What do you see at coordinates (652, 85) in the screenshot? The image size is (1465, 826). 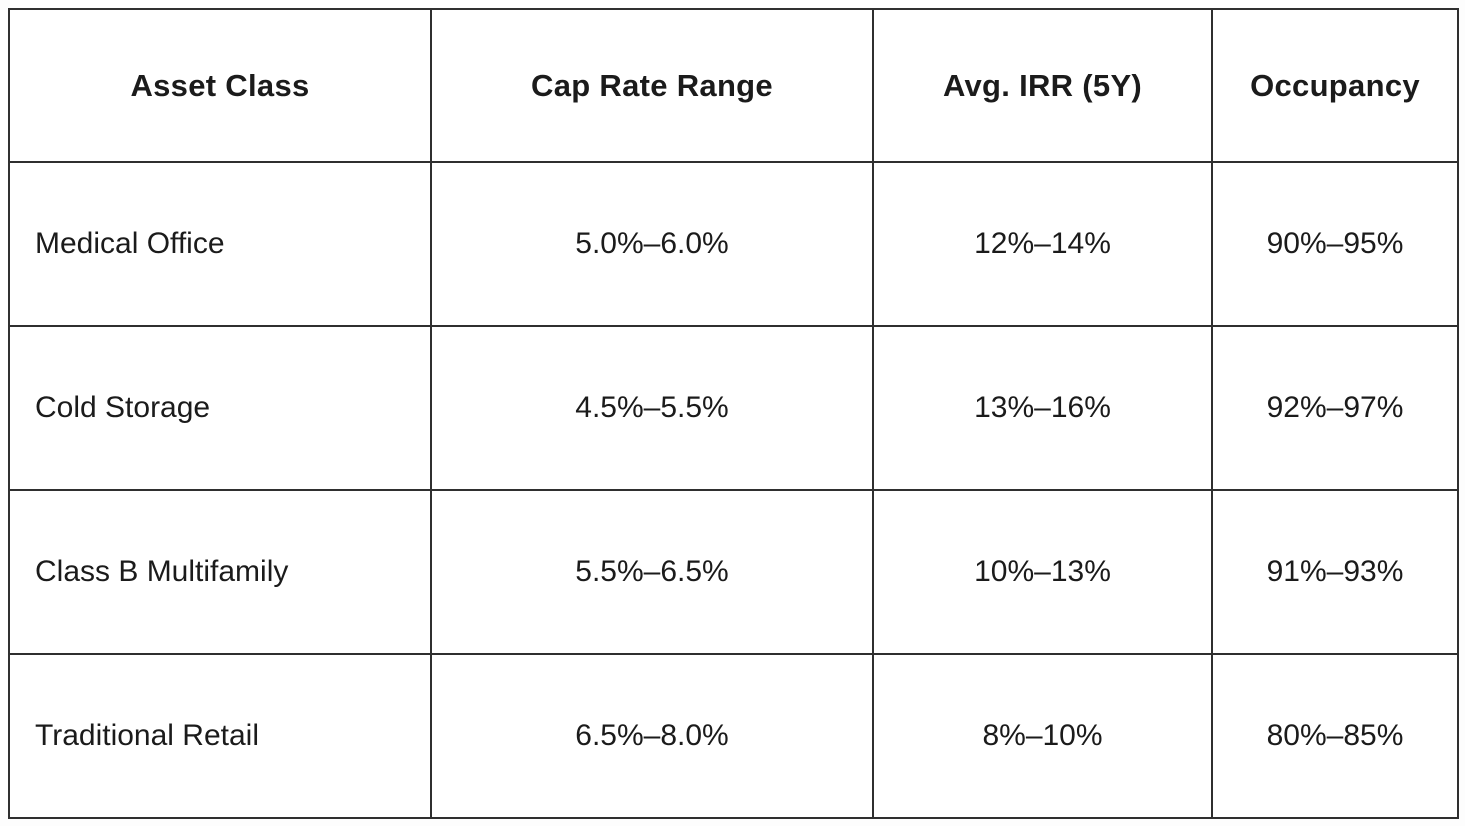 I see `header-cap-rate-range: Cap Rate Range` at bounding box center [652, 85].